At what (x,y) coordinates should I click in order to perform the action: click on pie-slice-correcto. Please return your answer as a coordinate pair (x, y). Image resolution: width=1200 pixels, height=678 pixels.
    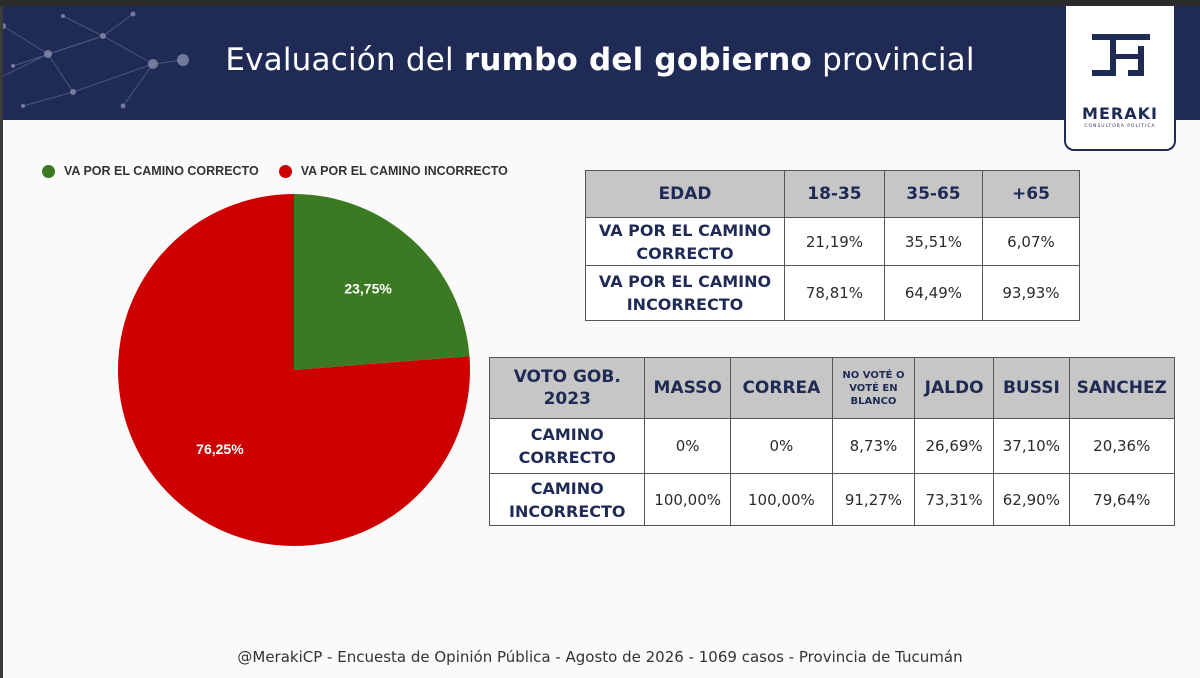
    Looking at the image, I should click on (382, 282).